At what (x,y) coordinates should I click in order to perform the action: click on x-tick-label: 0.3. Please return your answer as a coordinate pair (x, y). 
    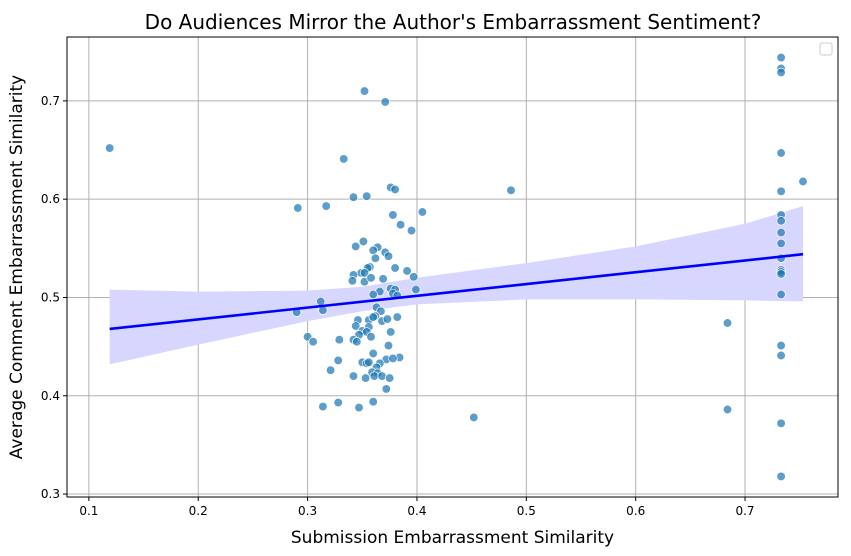
    Looking at the image, I should click on (307, 511).